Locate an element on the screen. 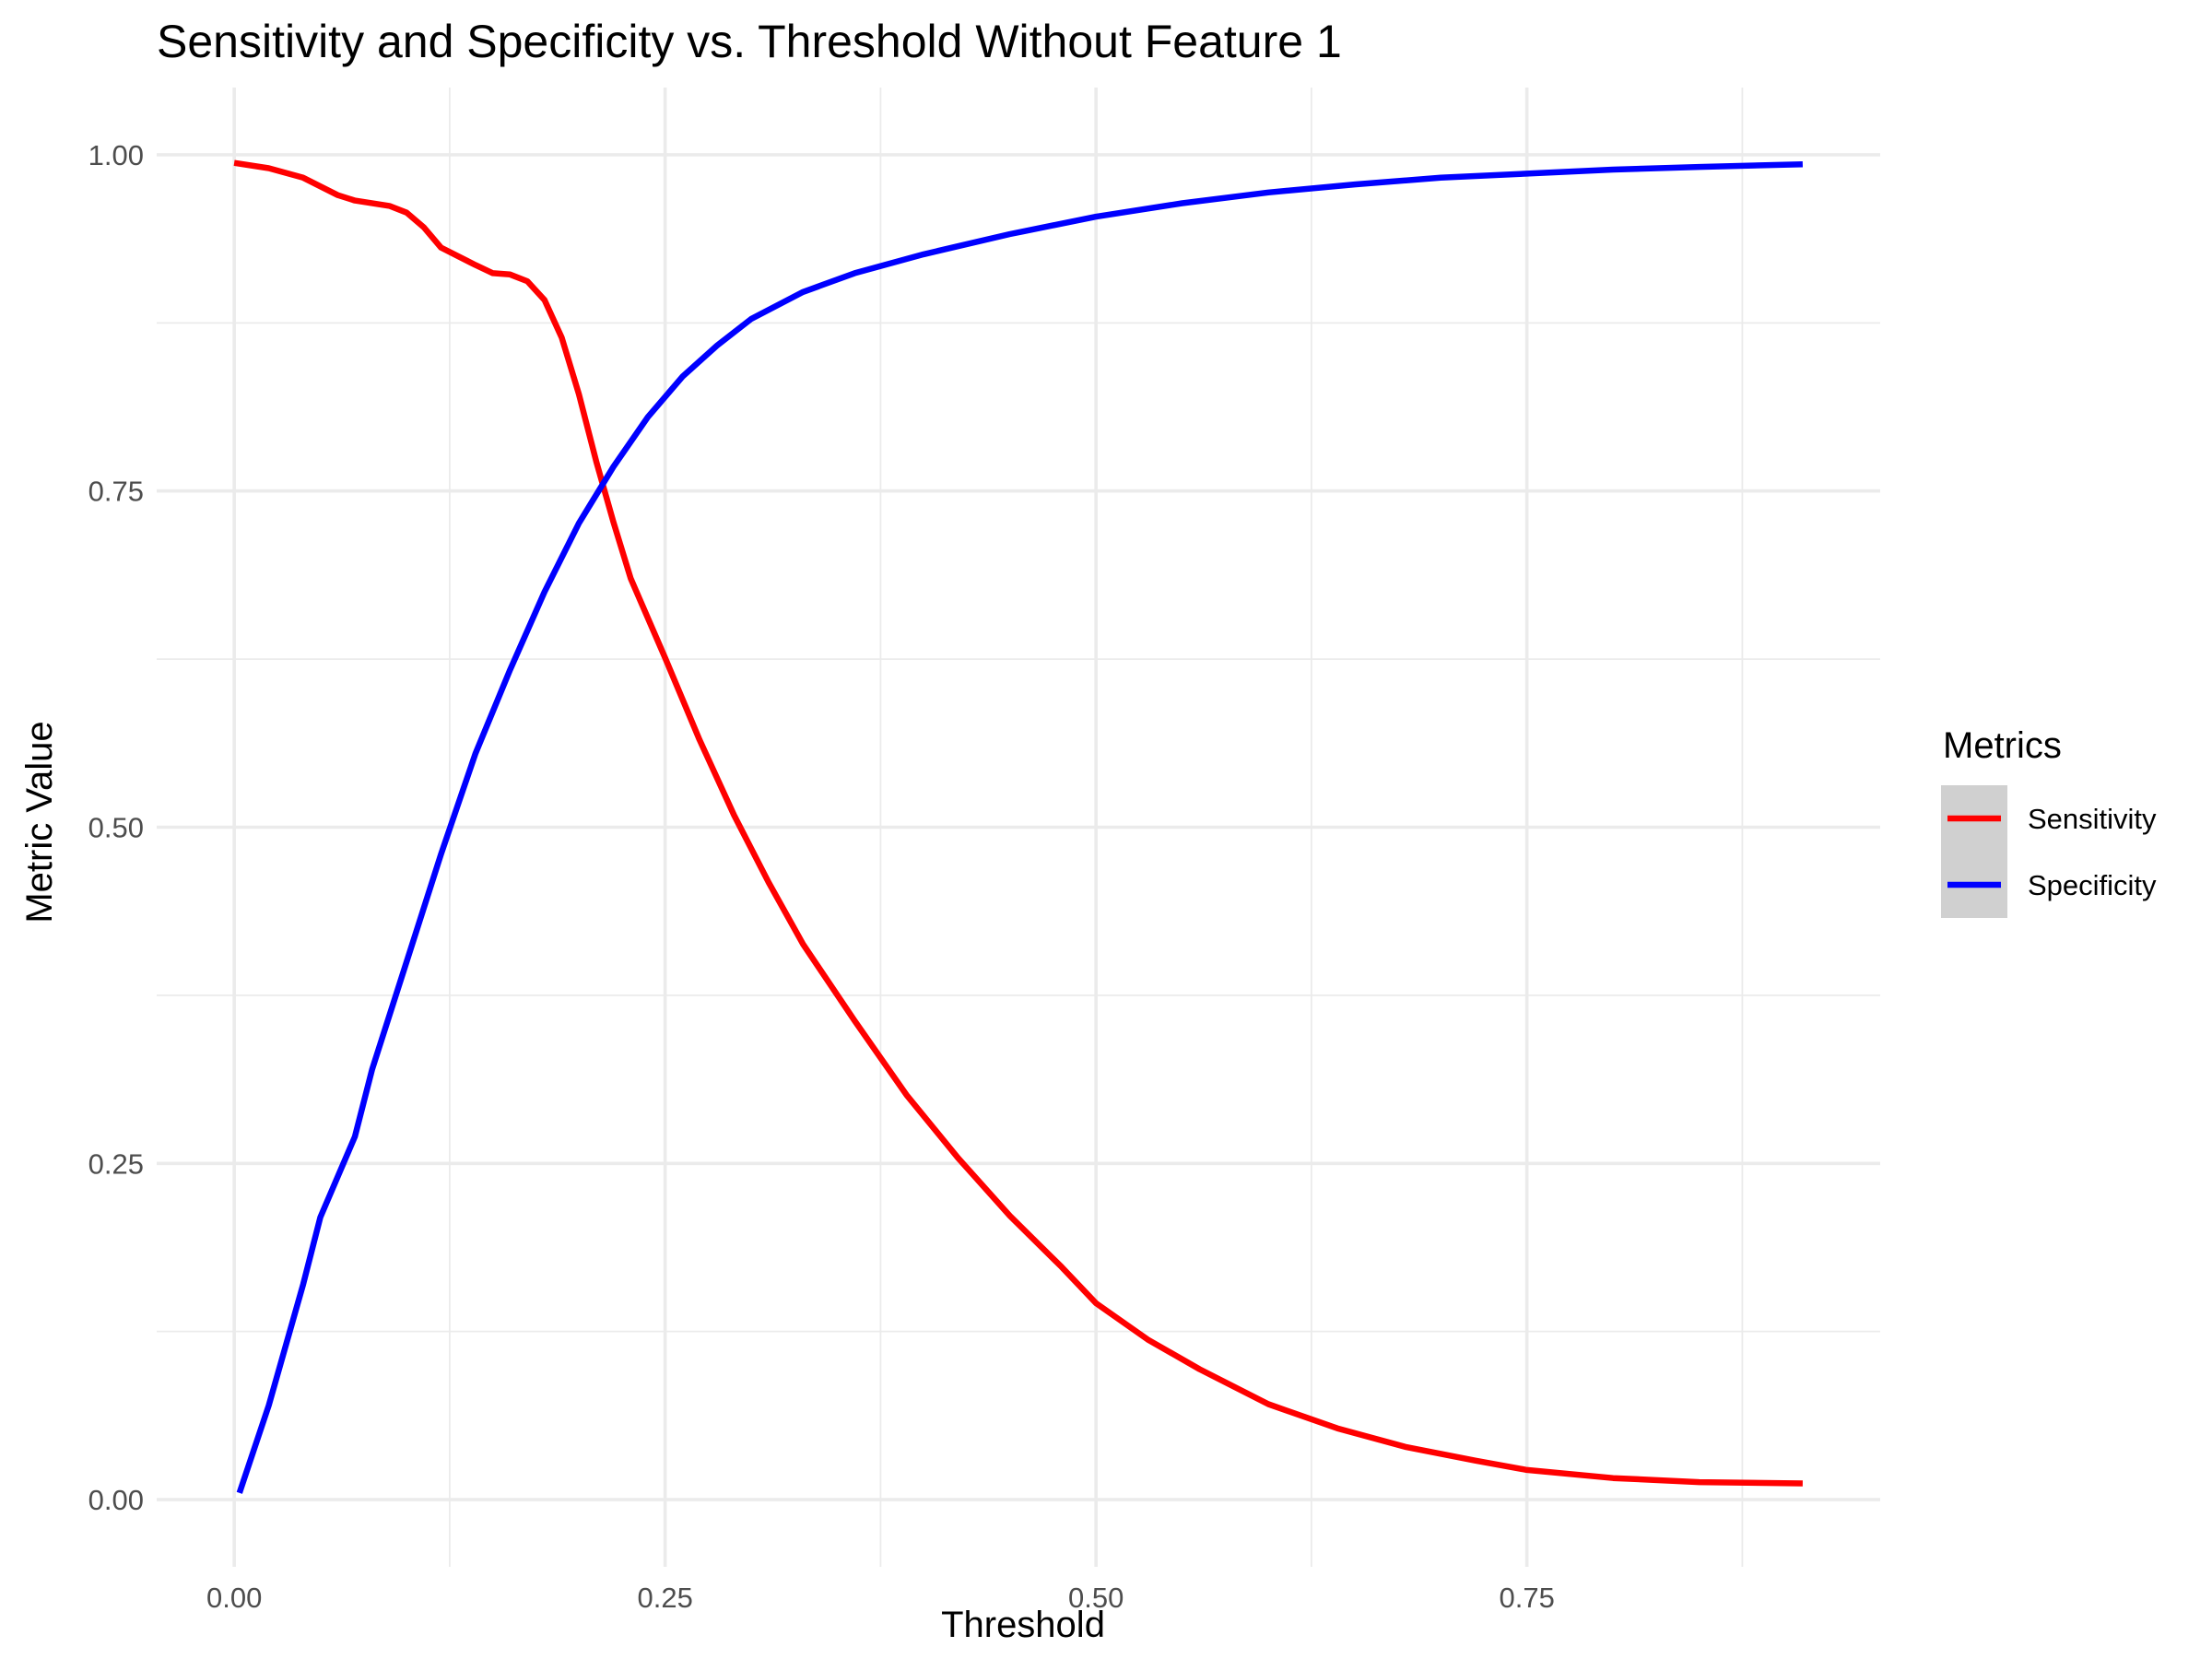  x-tick-label: 0.75 is located at coordinates (1526, 1598).